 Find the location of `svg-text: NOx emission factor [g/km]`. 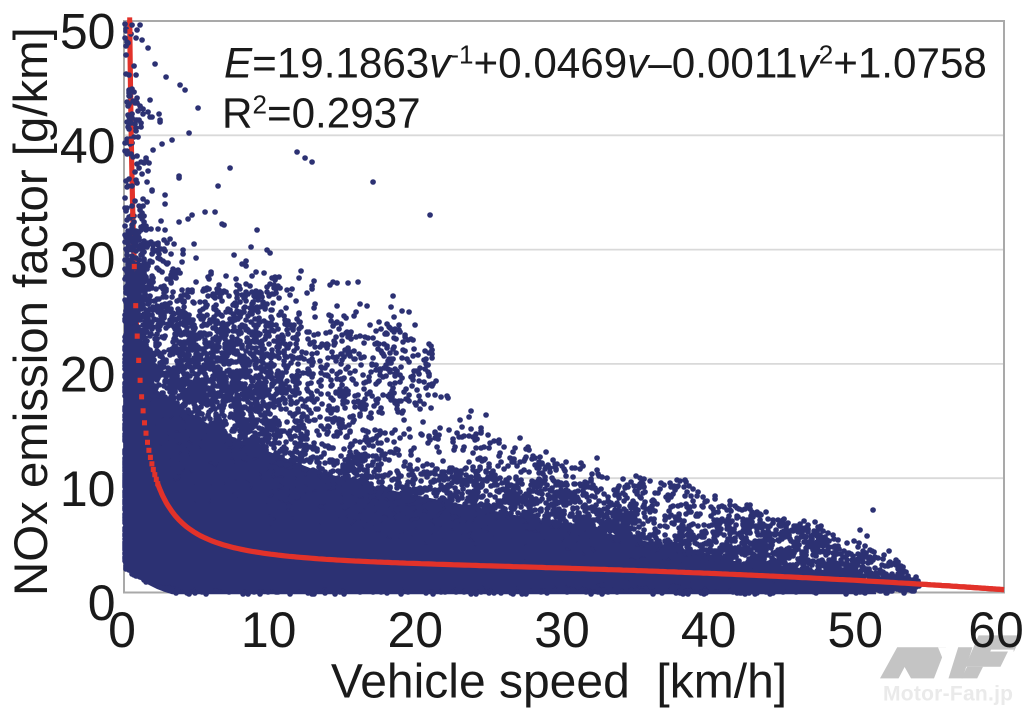

svg-text: NOx emission factor [g/km] is located at coordinates (31, 311).